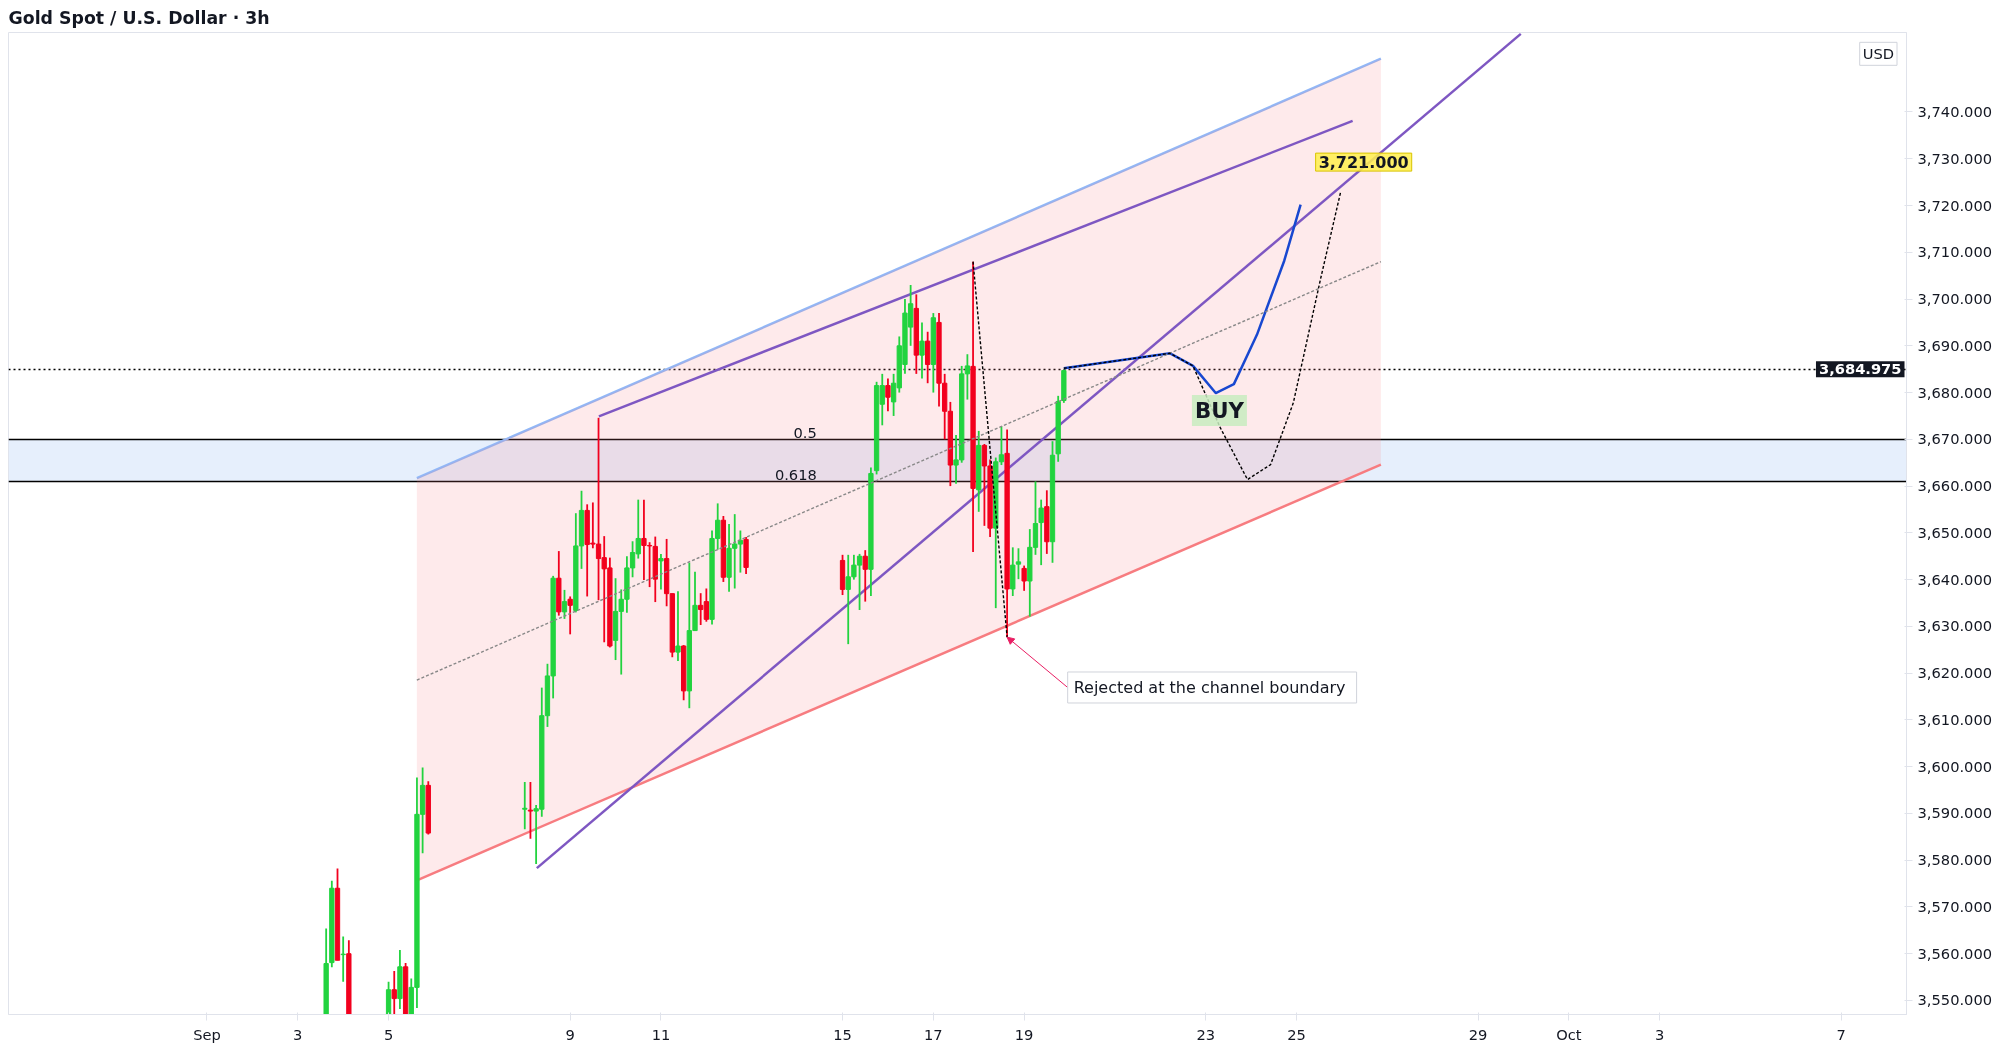 This screenshot has height=1053, width=2003. I want to click on y-tick-label: 3,700.000, so click(1955, 299).